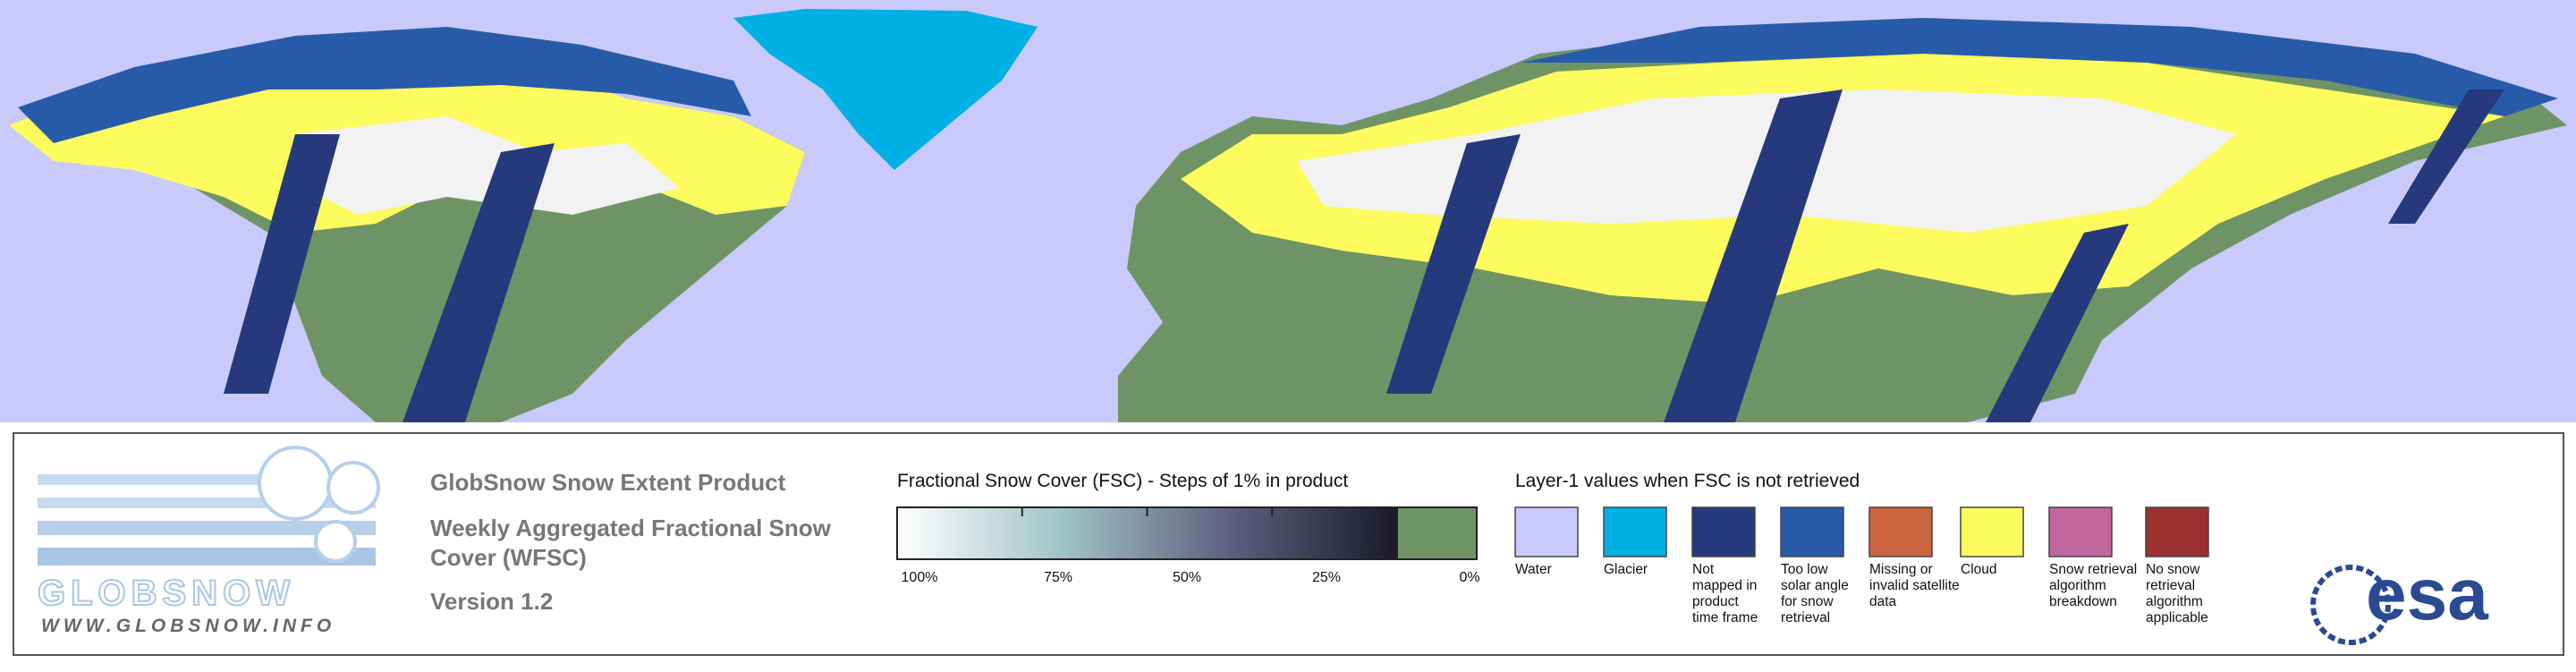 This screenshot has height=672, width=2576. I want to click on layer-label: time frame, so click(1725, 617).